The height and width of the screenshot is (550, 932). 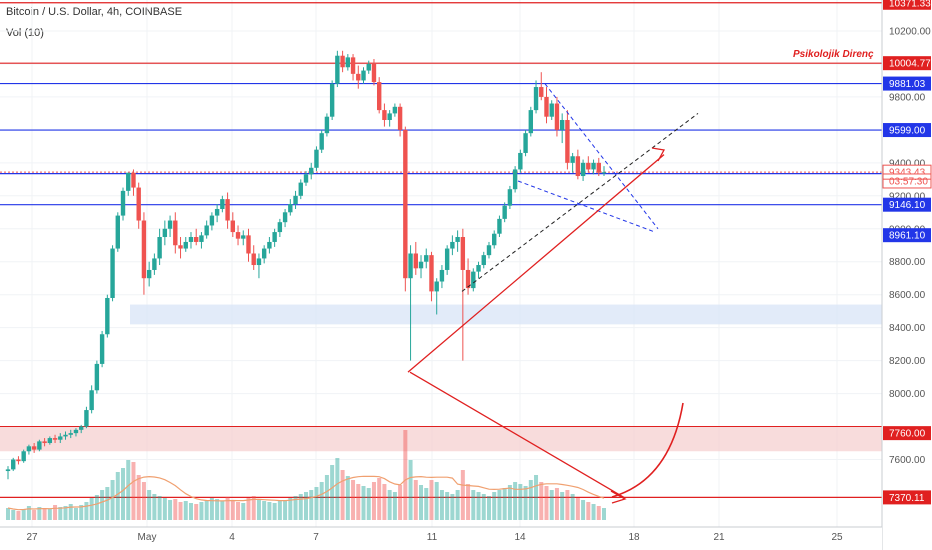 I want to click on price-axis, so click(x=907, y=275).